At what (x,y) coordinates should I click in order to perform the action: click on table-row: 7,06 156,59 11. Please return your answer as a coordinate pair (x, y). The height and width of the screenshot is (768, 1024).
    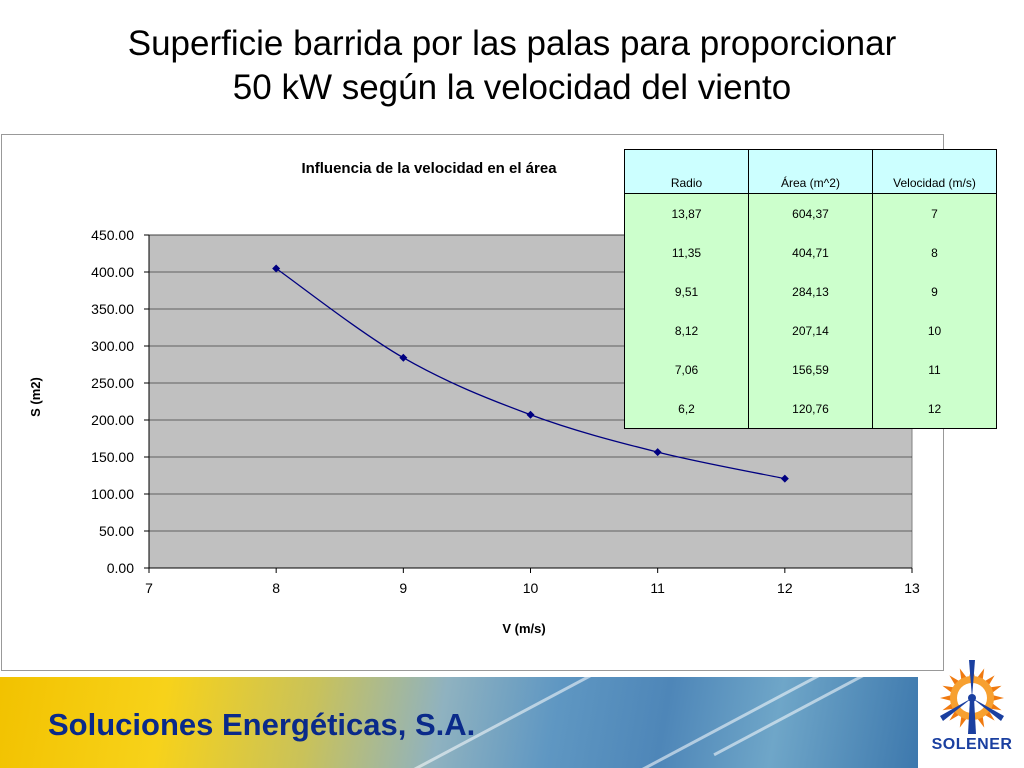
    Looking at the image, I should click on (810, 369).